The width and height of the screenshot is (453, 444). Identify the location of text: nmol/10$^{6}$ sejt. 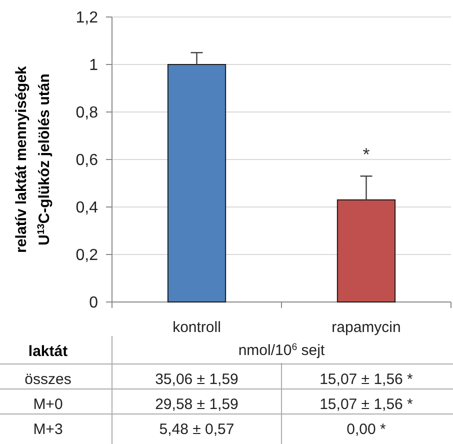
(282, 350).